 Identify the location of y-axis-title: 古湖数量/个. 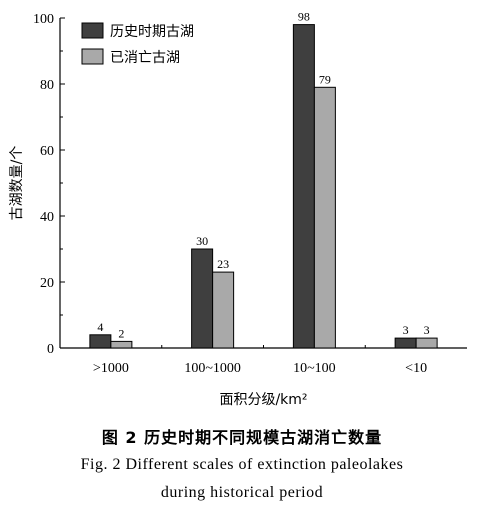
(17, 183).